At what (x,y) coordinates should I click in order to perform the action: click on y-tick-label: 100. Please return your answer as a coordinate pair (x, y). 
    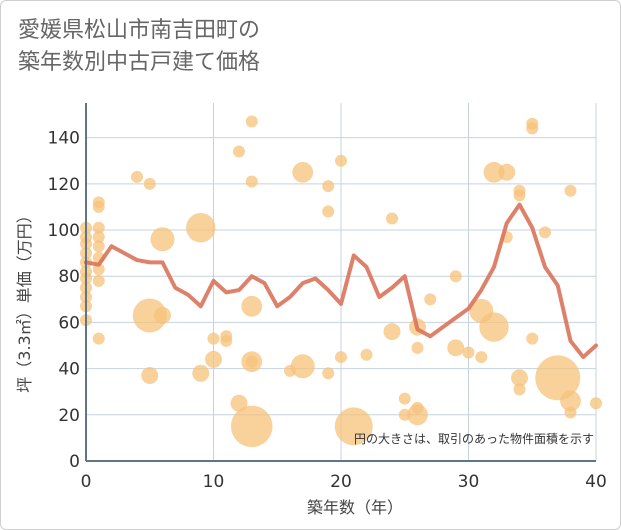
    Looking at the image, I should click on (64, 231).